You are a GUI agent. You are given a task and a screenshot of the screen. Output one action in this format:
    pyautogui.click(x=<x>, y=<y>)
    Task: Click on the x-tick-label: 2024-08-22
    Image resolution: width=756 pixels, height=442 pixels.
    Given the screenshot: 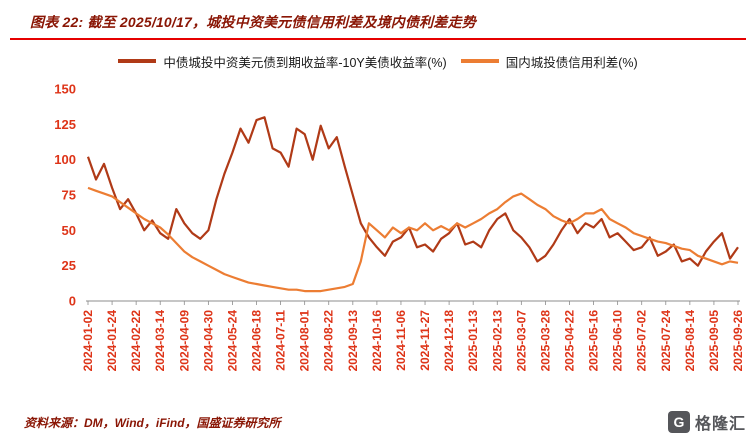 What is the action you would take?
    pyautogui.click(x=329, y=341)
    